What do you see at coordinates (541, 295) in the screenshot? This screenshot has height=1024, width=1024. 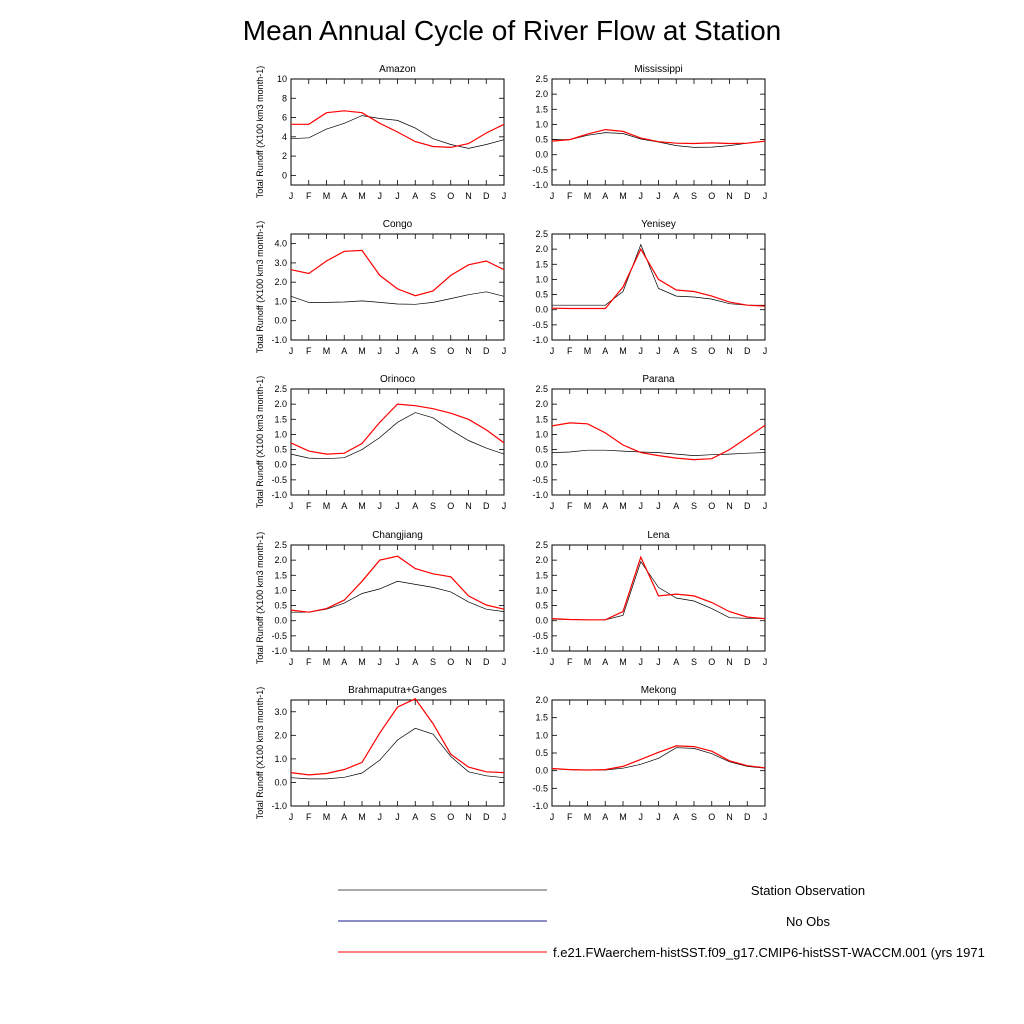 I see `y-tick-label: 0.5` at bounding box center [541, 295].